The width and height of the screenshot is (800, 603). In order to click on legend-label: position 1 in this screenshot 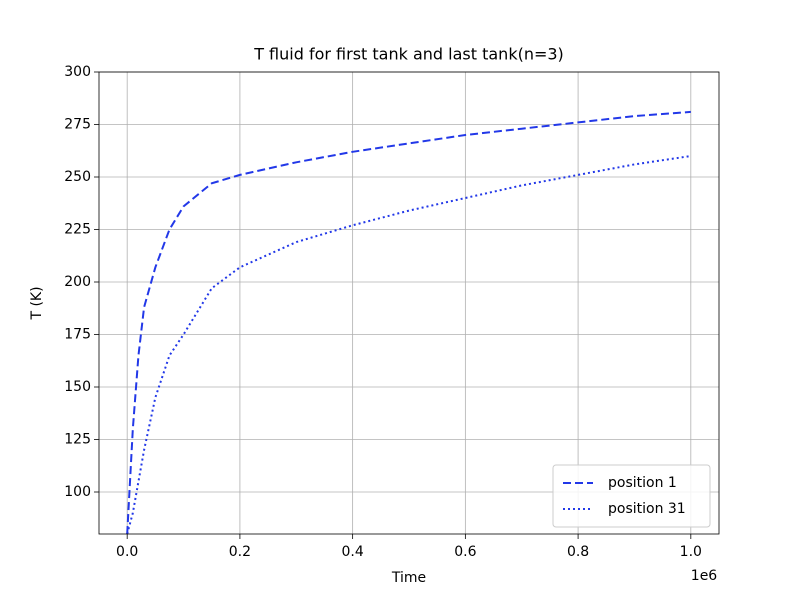, I will do `click(642, 483)`.